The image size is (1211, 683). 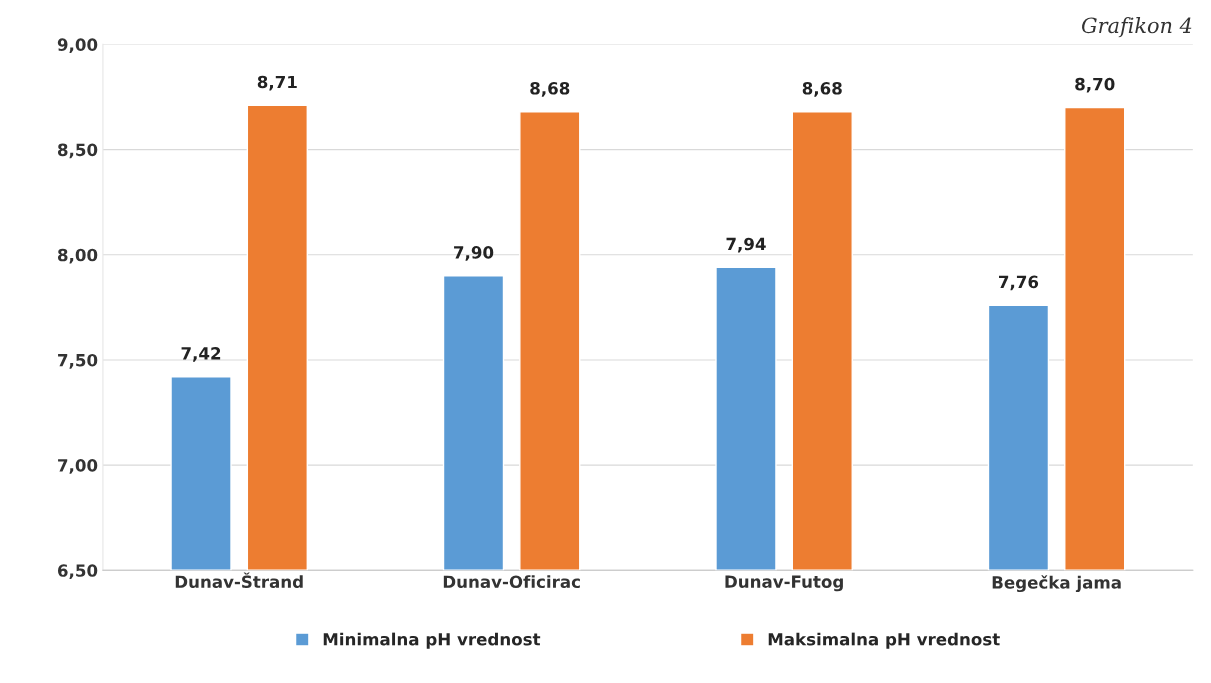 What do you see at coordinates (239, 580) in the screenshot?
I see `x-tick-label: Dunav-Štrand` at bounding box center [239, 580].